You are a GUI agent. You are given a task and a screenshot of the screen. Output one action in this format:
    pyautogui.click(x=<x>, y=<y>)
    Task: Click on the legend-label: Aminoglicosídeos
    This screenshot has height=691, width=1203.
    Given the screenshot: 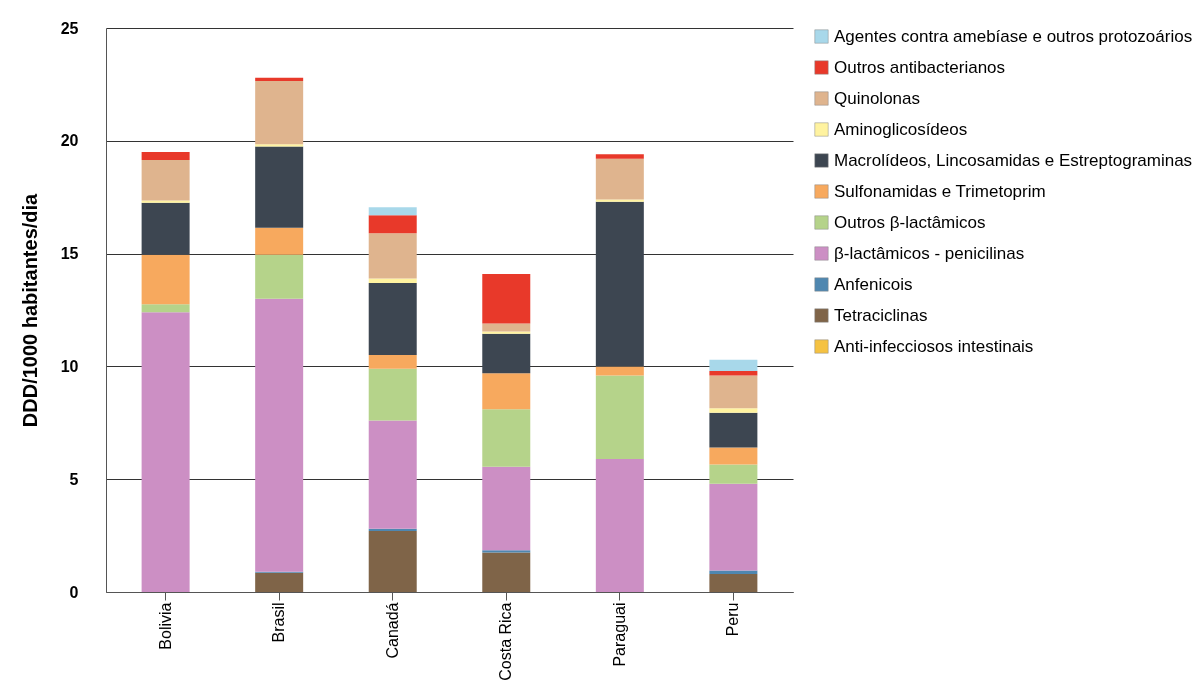 What is the action you would take?
    pyautogui.click(x=901, y=129)
    